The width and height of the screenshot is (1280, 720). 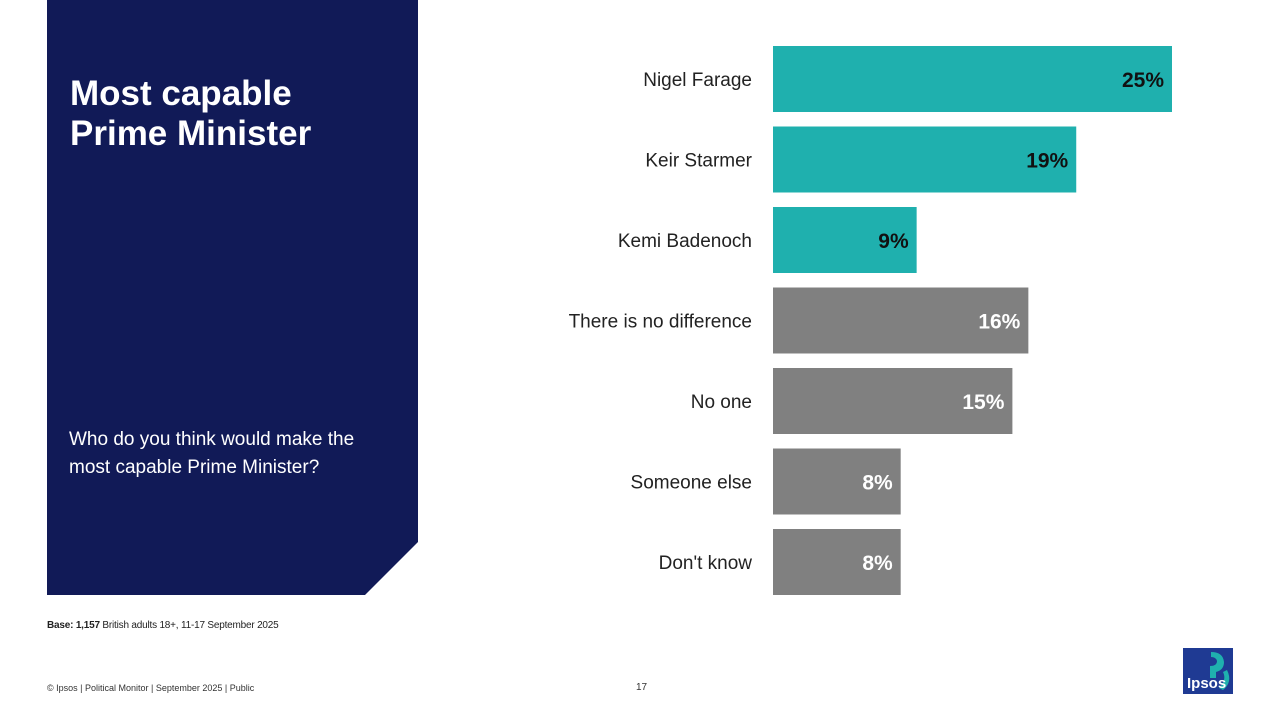 I want to click on base-note-bold: Base: 1,157, so click(x=73, y=625).